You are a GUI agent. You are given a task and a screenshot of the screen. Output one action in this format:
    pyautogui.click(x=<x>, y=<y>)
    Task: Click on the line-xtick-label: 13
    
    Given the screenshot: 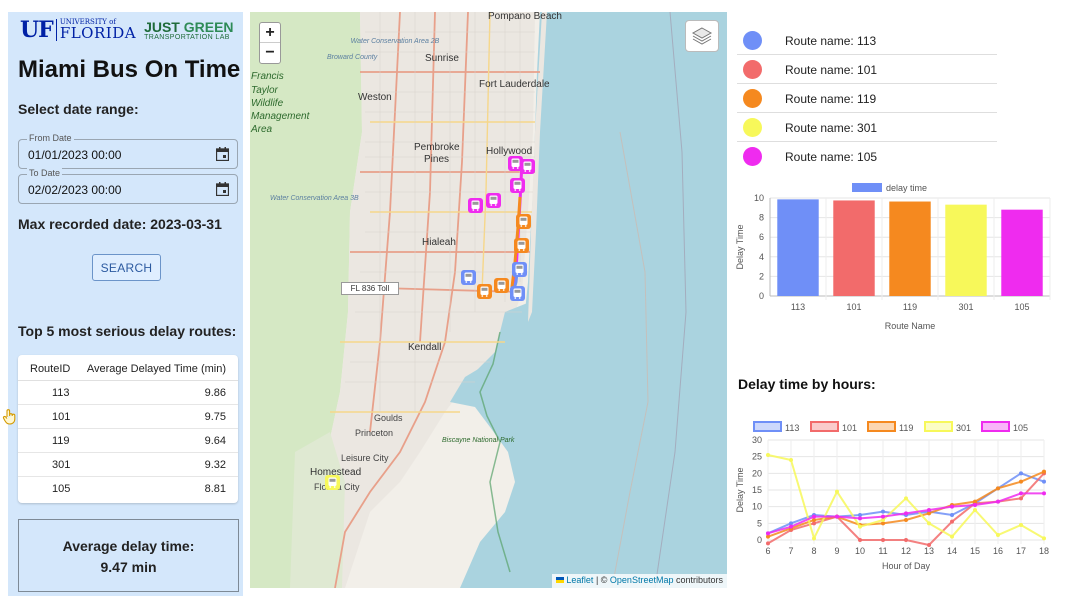 What is the action you would take?
    pyautogui.click(x=929, y=551)
    